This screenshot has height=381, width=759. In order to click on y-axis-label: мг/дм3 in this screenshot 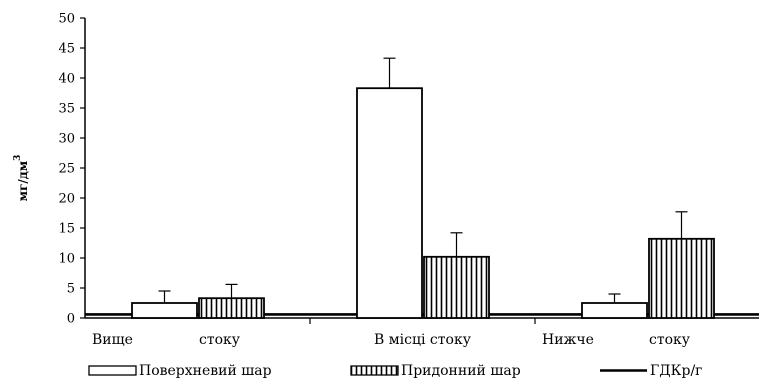, I will do `click(21, 178)`.